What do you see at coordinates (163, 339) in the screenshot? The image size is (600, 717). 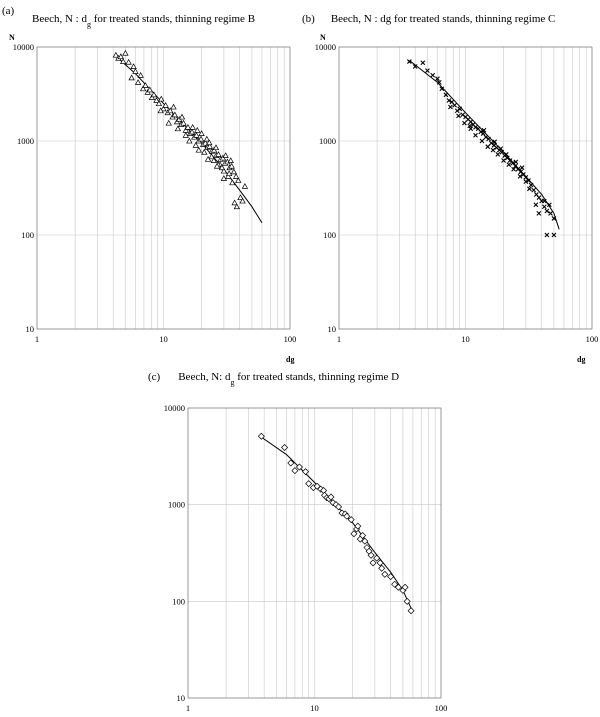 I see `chart-a-x-tick-label: 10` at bounding box center [163, 339].